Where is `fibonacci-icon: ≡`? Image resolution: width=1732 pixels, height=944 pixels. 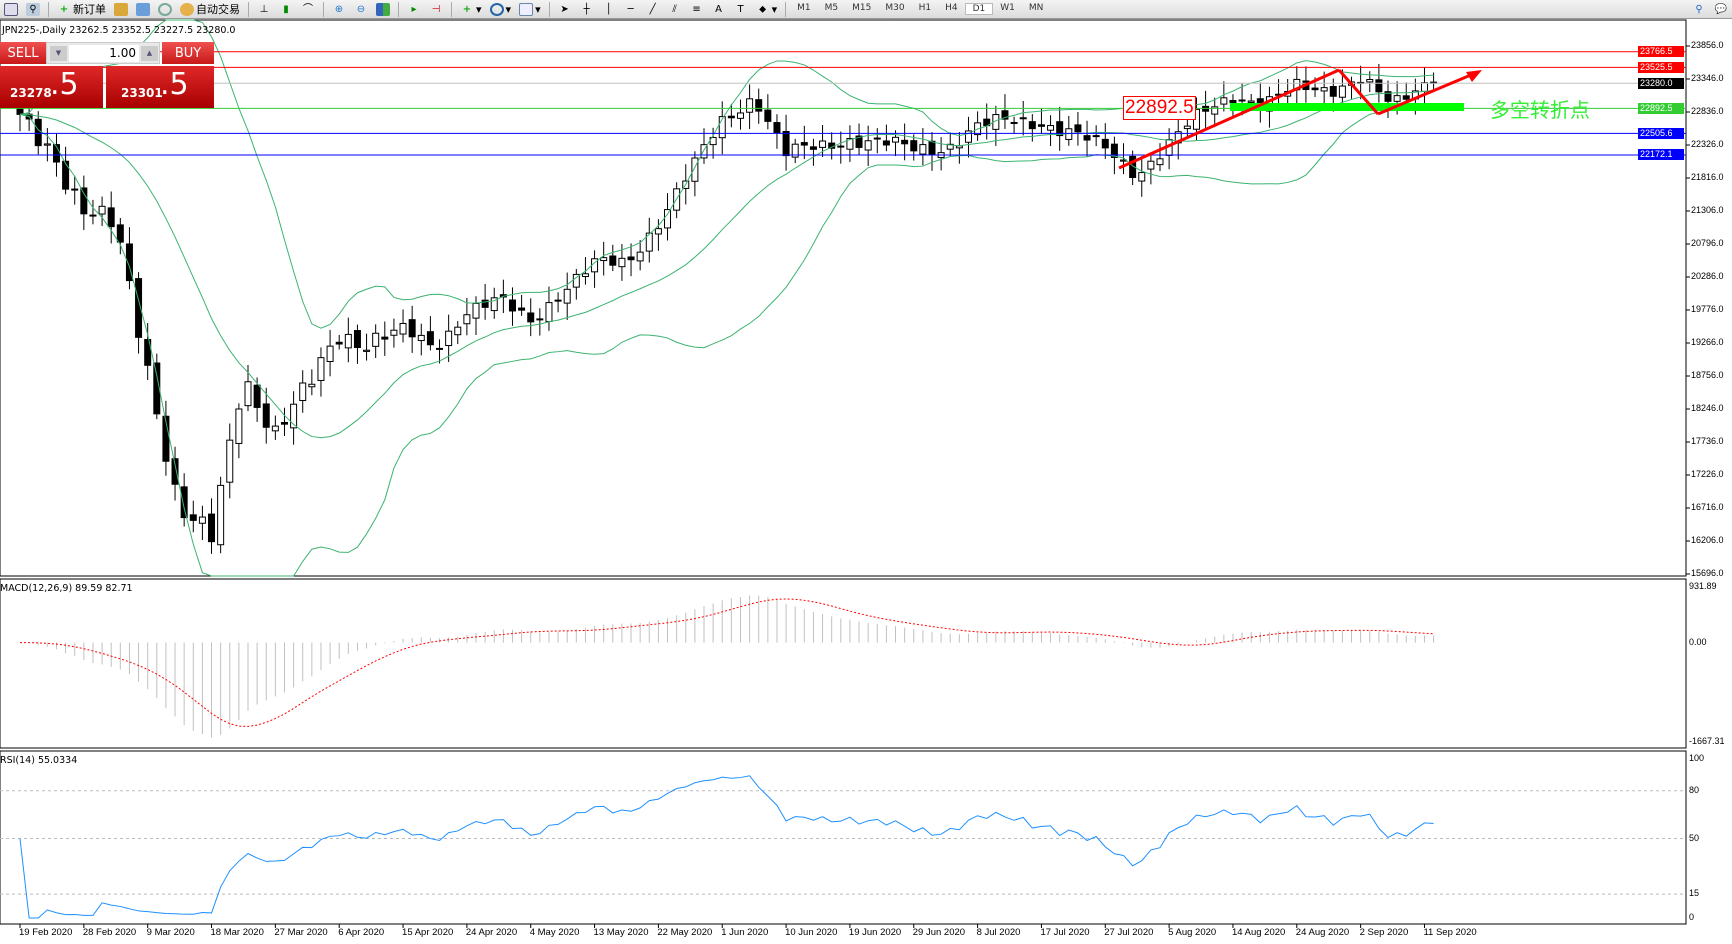
fibonacci-icon: ≡ is located at coordinates (696, 9).